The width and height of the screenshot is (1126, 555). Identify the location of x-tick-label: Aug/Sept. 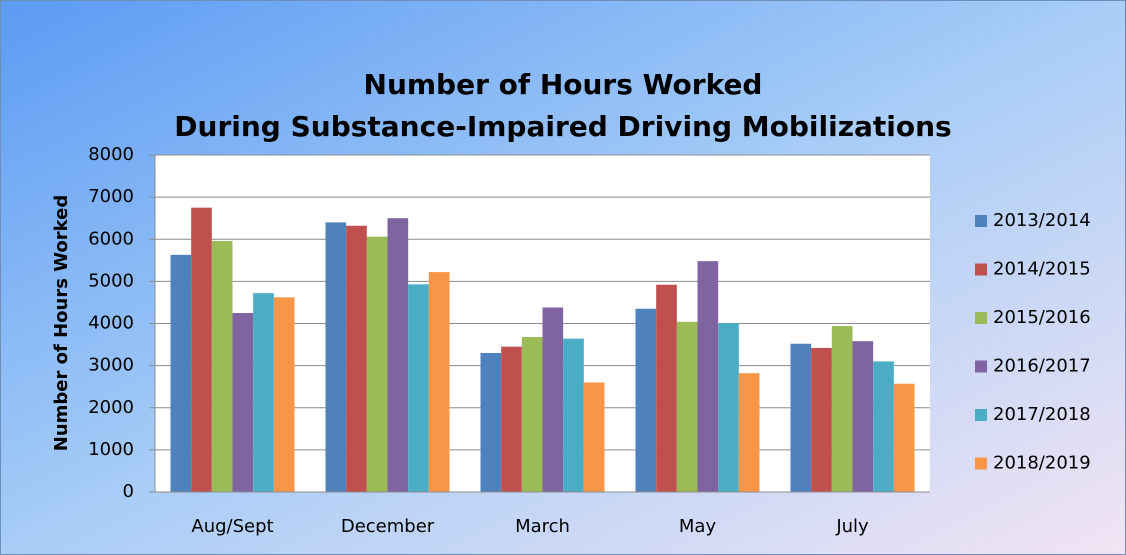
(232, 526).